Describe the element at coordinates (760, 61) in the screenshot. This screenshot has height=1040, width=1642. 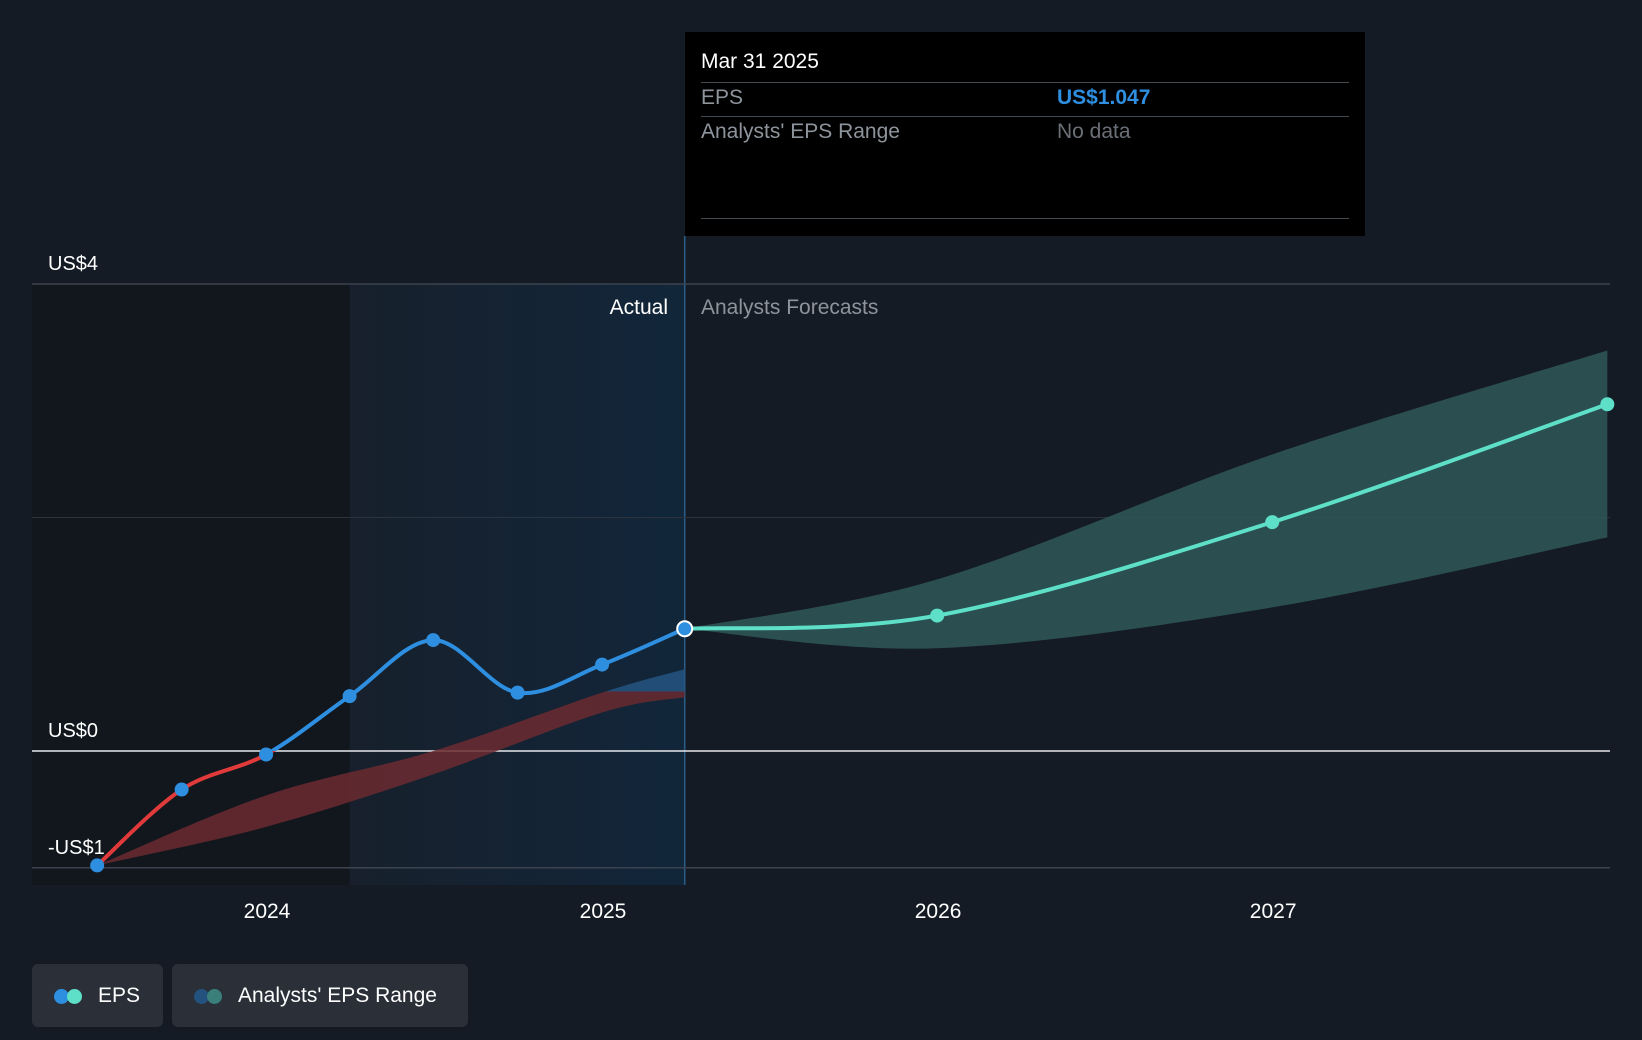
I see `tooltip-date: Mar 31 2025` at that location.